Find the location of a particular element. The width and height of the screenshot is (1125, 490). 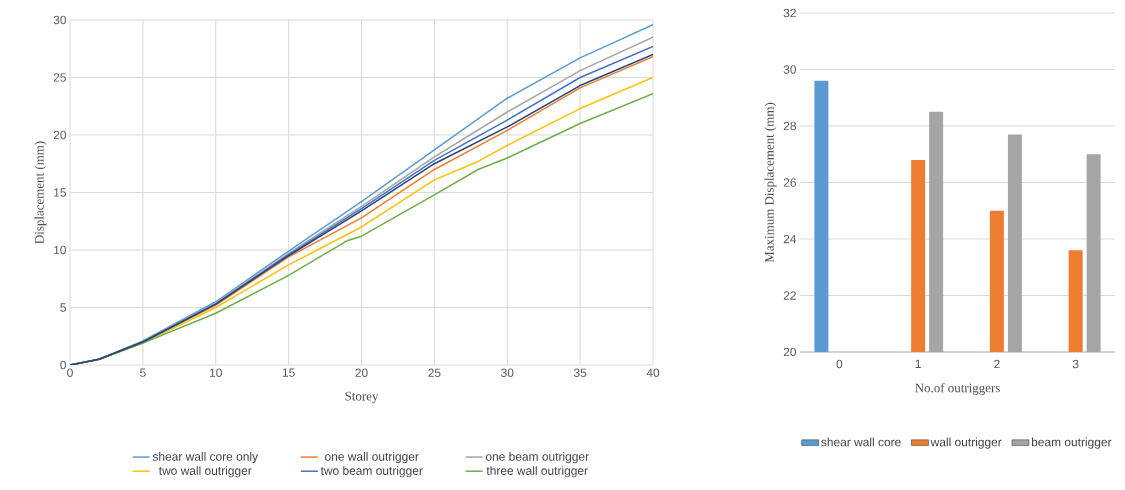

y-tick-label: 28 is located at coordinates (789, 126).